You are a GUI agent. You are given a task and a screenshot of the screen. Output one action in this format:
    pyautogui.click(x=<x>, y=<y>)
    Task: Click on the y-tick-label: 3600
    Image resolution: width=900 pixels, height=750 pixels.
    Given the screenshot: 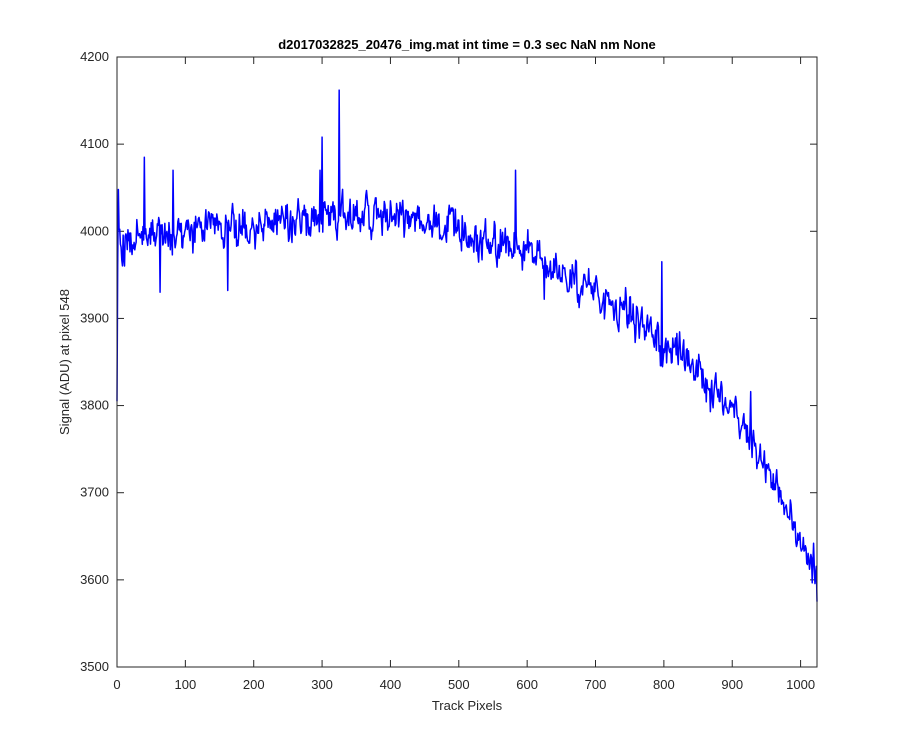 What is the action you would take?
    pyautogui.click(x=94, y=579)
    